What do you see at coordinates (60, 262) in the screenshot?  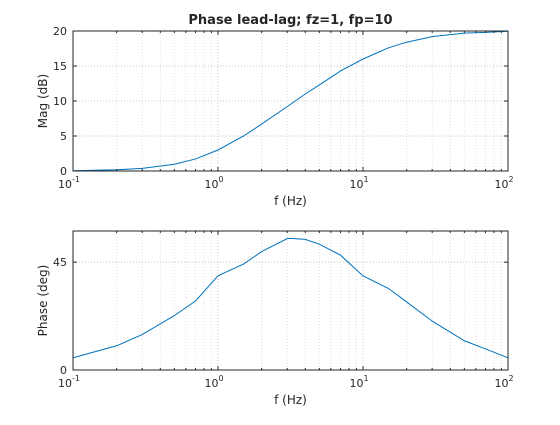 I see `y-tick-label: 45` at bounding box center [60, 262].